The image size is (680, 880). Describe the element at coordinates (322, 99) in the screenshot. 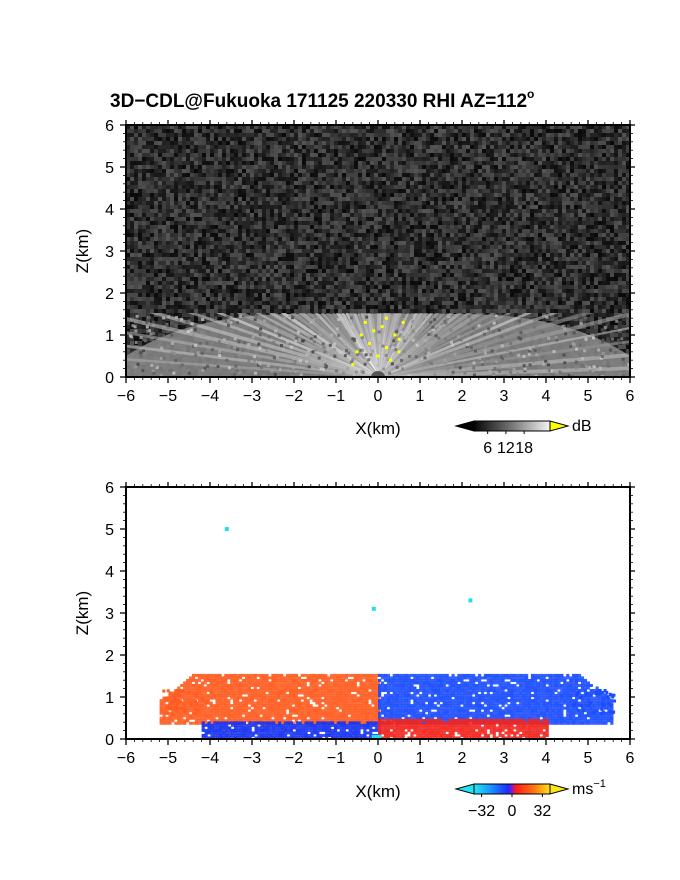

I see `figure-title: 3D−CDL@Fukuoka 171125 220330 RHI AZ=112o` at that location.